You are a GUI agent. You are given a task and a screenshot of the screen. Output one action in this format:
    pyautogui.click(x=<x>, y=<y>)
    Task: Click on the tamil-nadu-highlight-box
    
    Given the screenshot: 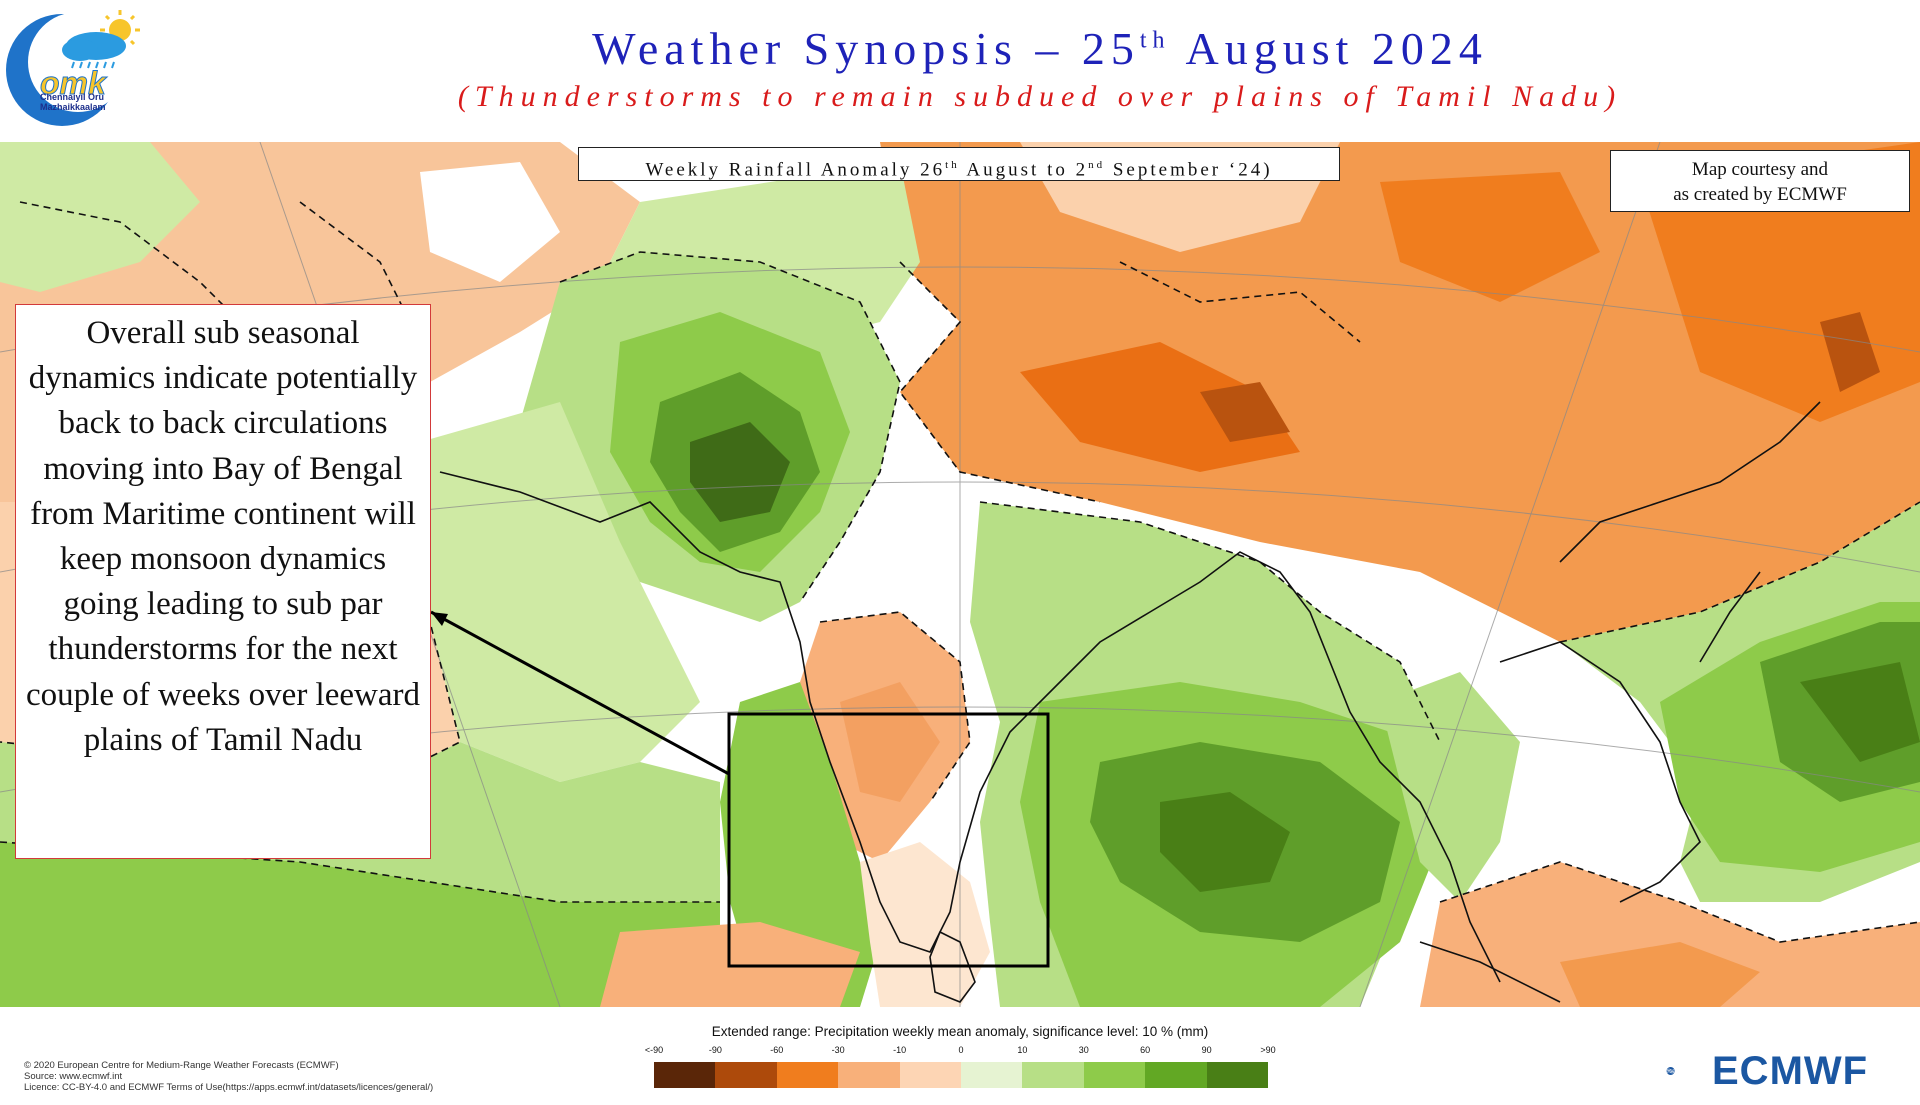 What is the action you would take?
    pyautogui.click(x=888, y=840)
    